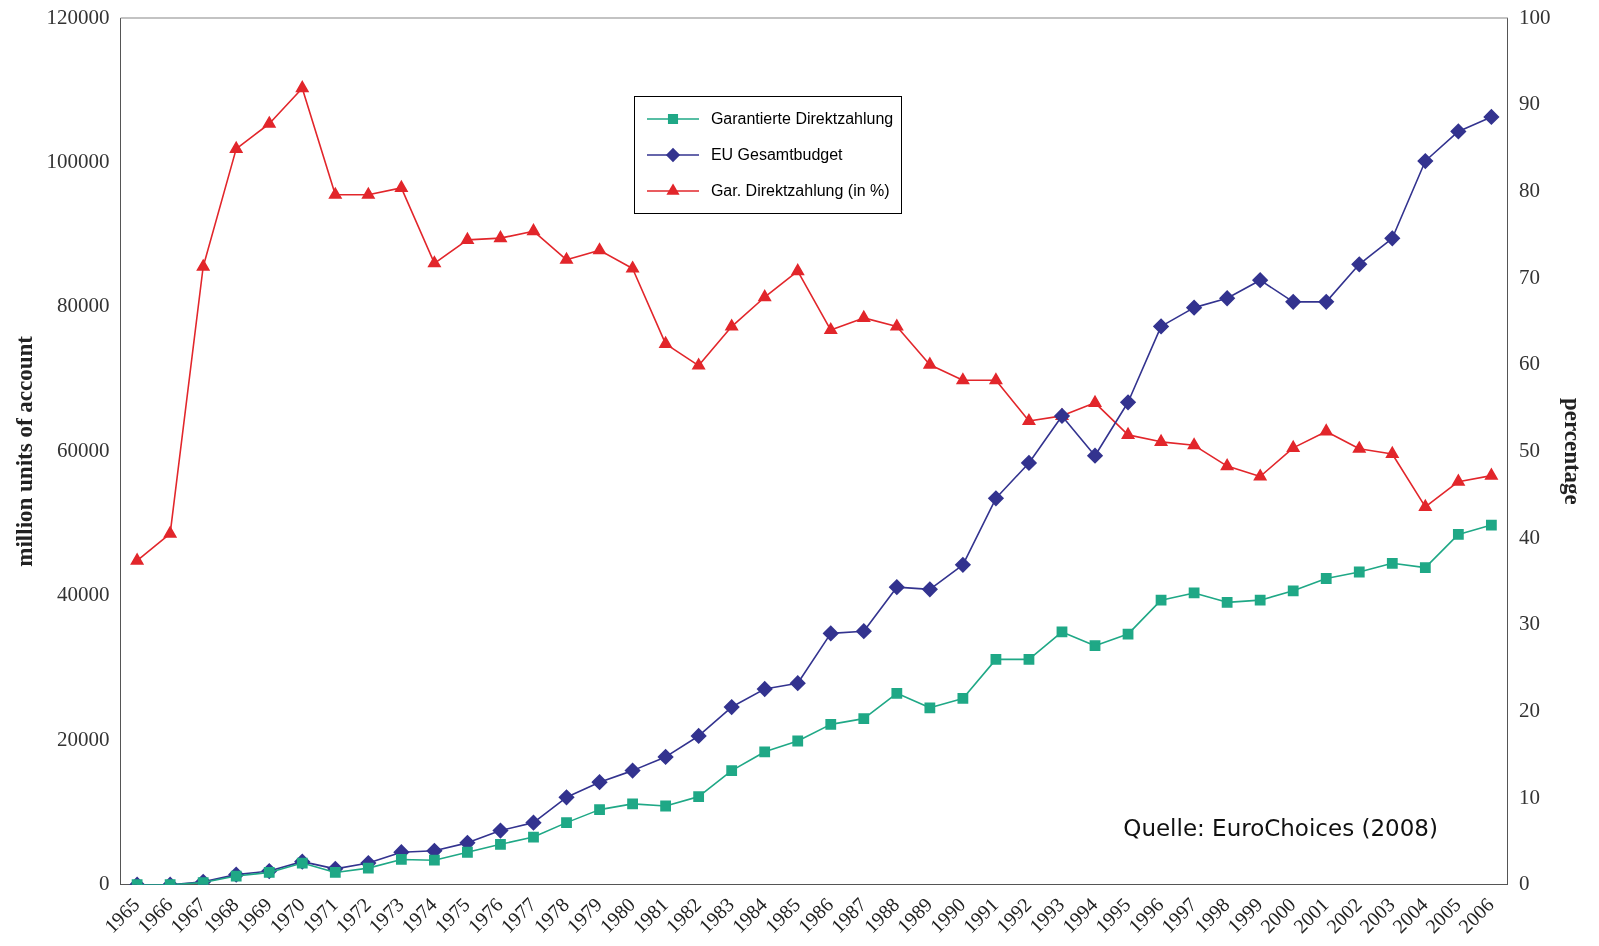  What do you see at coordinates (104, 883) in the screenshot?
I see `y-tick-label: 0` at bounding box center [104, 883].